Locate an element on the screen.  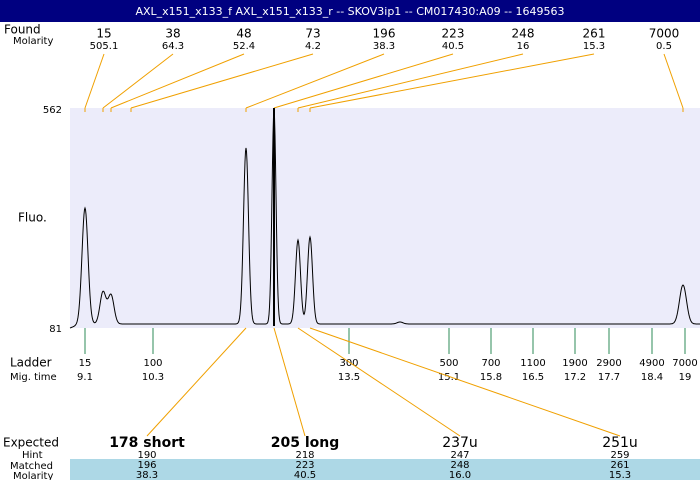
expected-matched: 248 is located at coordinates (459, 465).